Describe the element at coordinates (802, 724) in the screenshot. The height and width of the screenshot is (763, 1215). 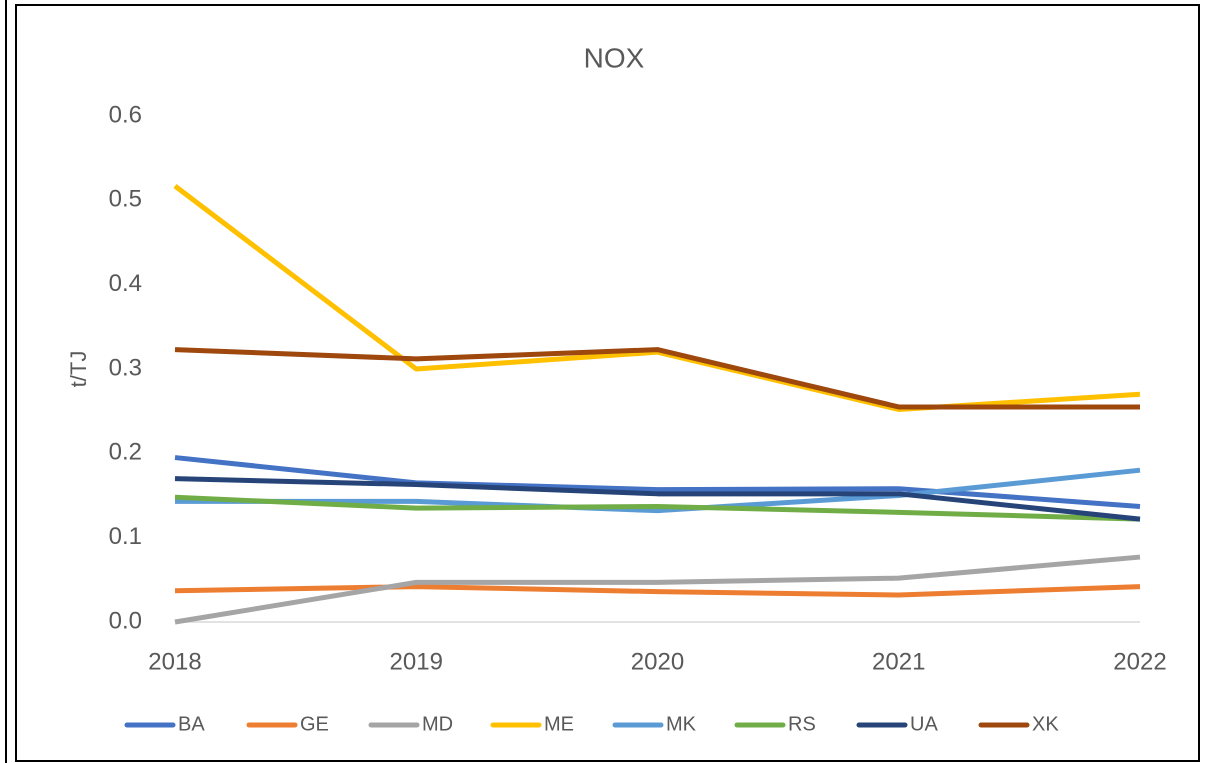
I see `legend-label: RS` at that location.